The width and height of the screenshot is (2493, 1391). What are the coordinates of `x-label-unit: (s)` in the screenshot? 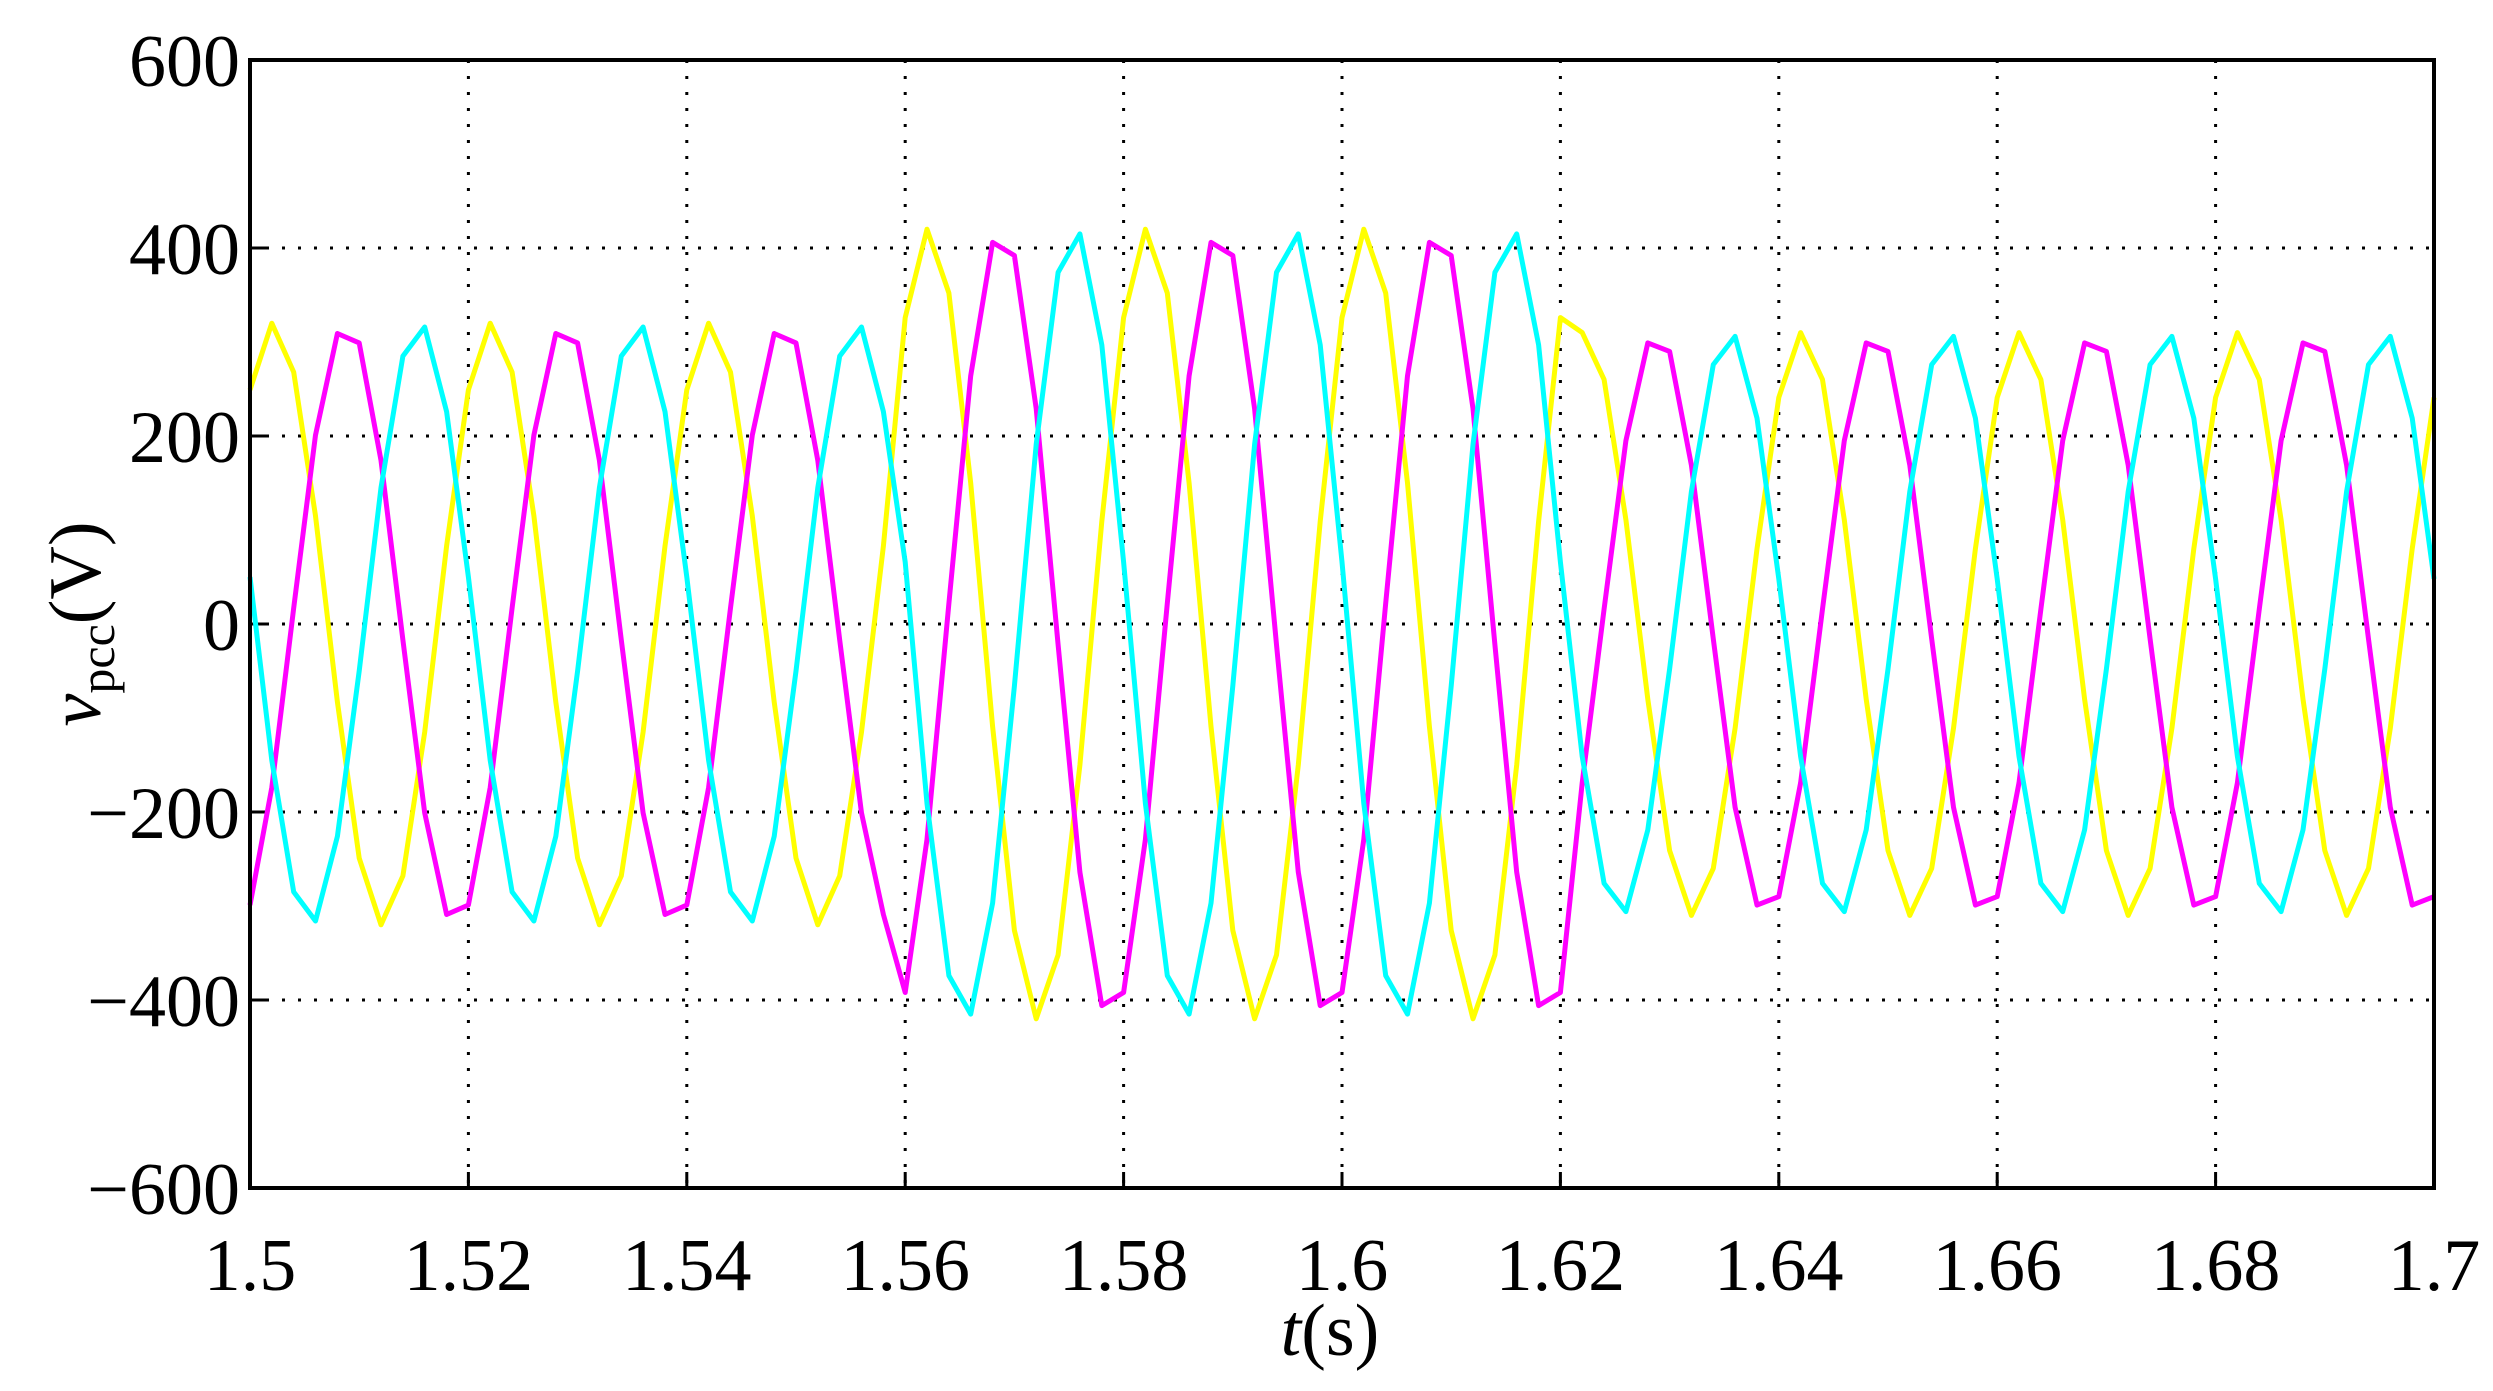 It's located at (1340, 1331).